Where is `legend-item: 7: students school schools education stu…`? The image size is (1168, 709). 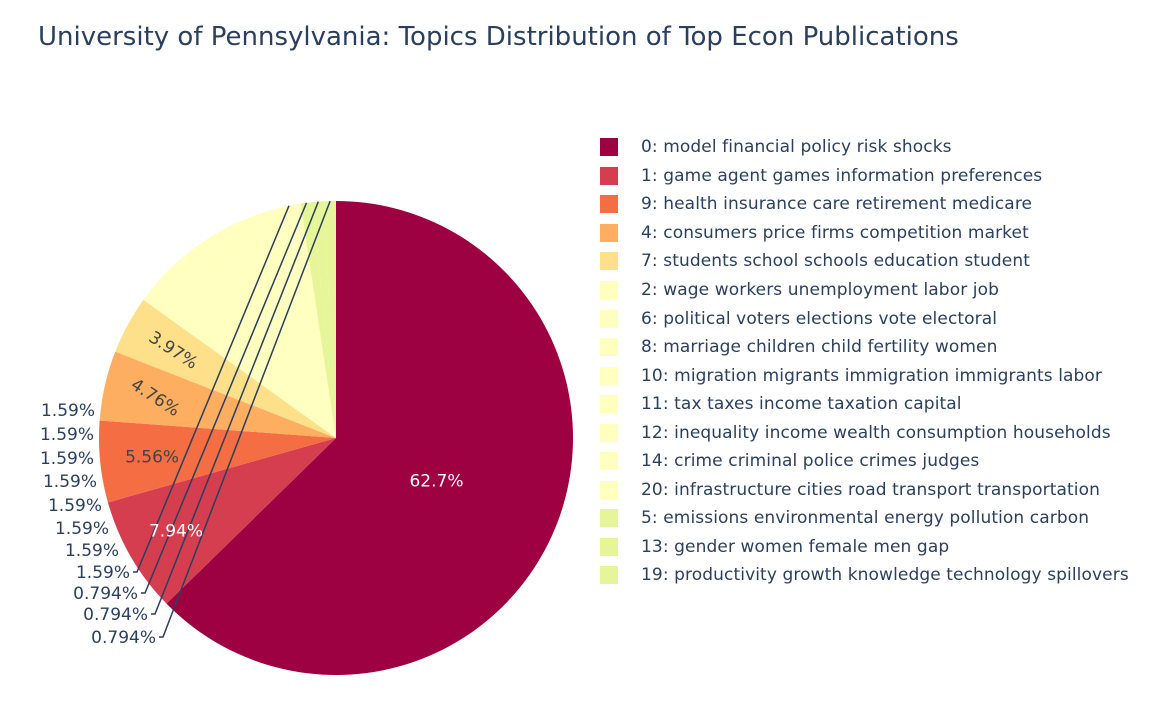 legend-item: 7: students school schools education stu… is located at coordinates (864, 261).